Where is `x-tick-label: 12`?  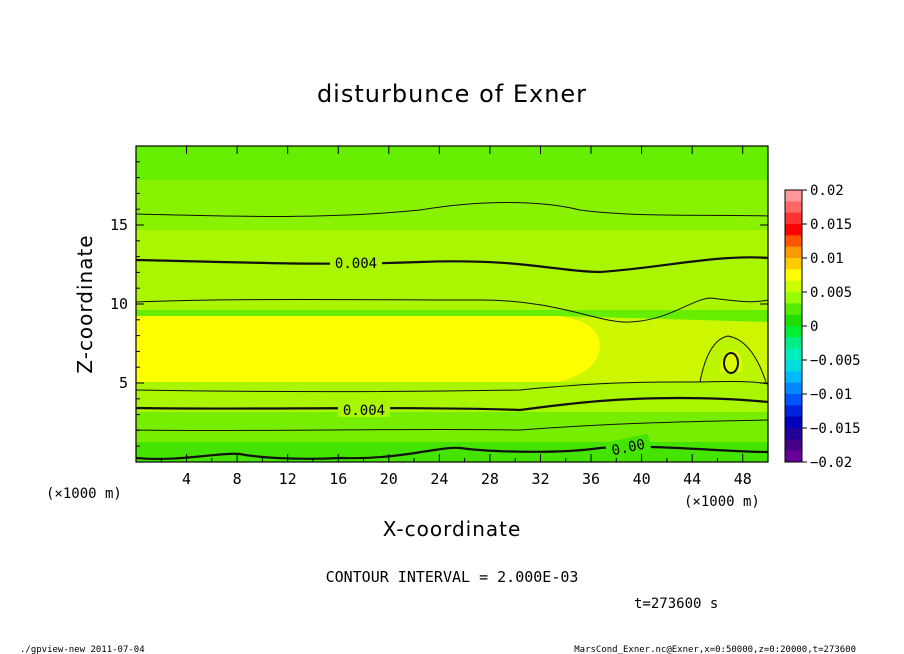 x-tick-label: 12 is located at coordinates (288, 479).